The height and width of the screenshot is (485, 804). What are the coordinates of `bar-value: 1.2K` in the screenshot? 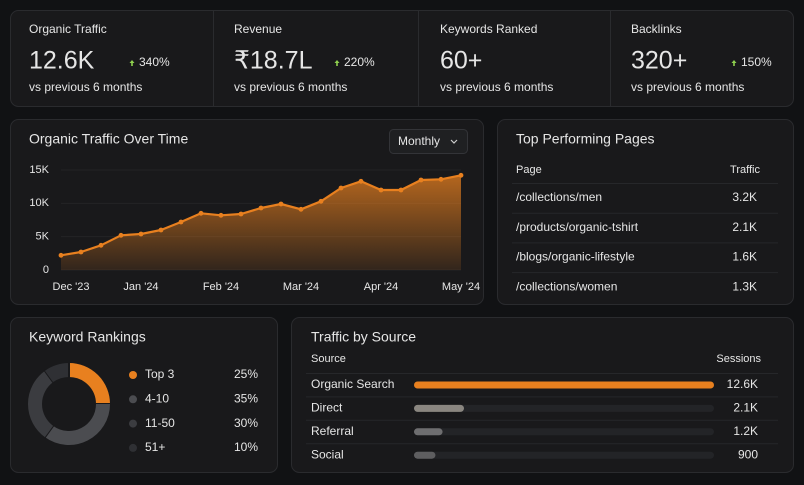 It's located at (745, 431).